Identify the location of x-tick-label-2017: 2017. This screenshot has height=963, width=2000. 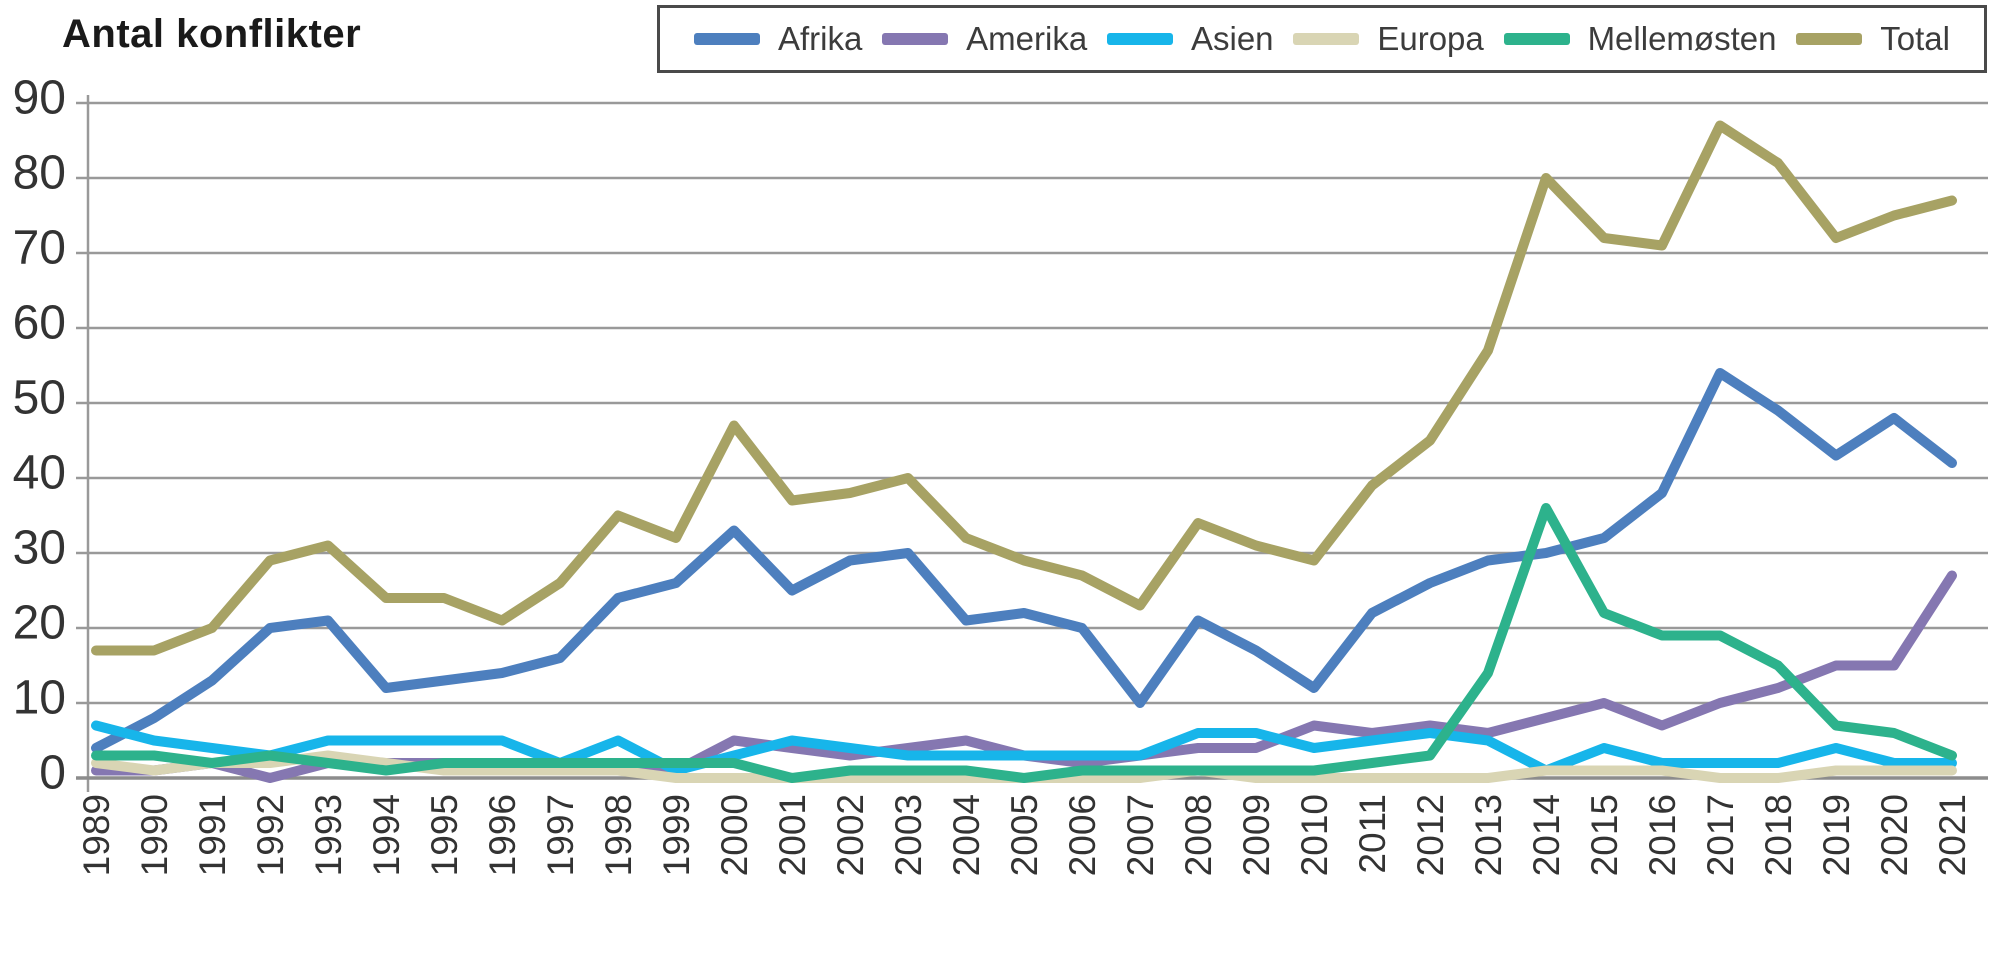
(1720, 835).